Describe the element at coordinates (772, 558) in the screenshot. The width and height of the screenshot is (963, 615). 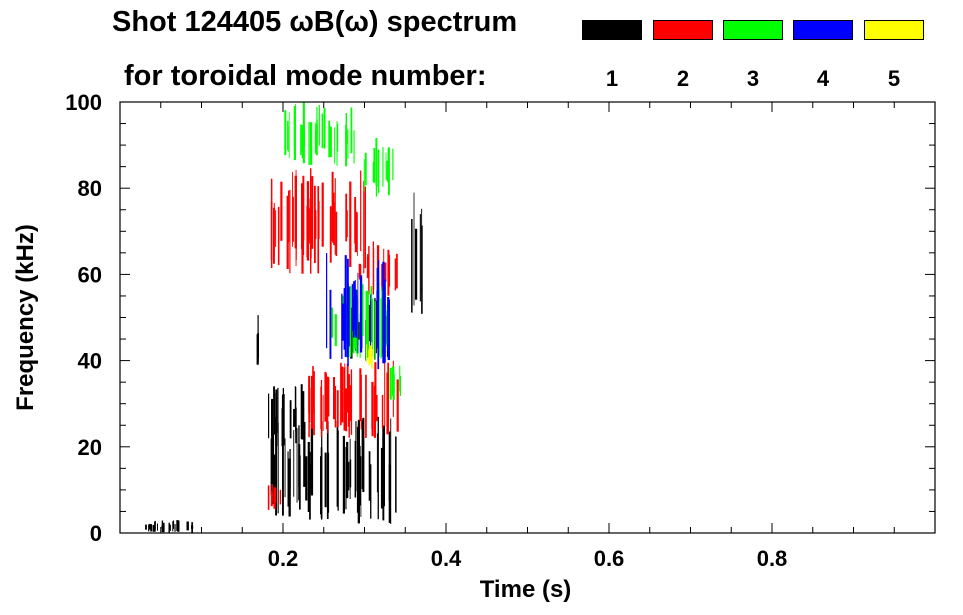
I see `x-tick-label: 0.8` at that location.